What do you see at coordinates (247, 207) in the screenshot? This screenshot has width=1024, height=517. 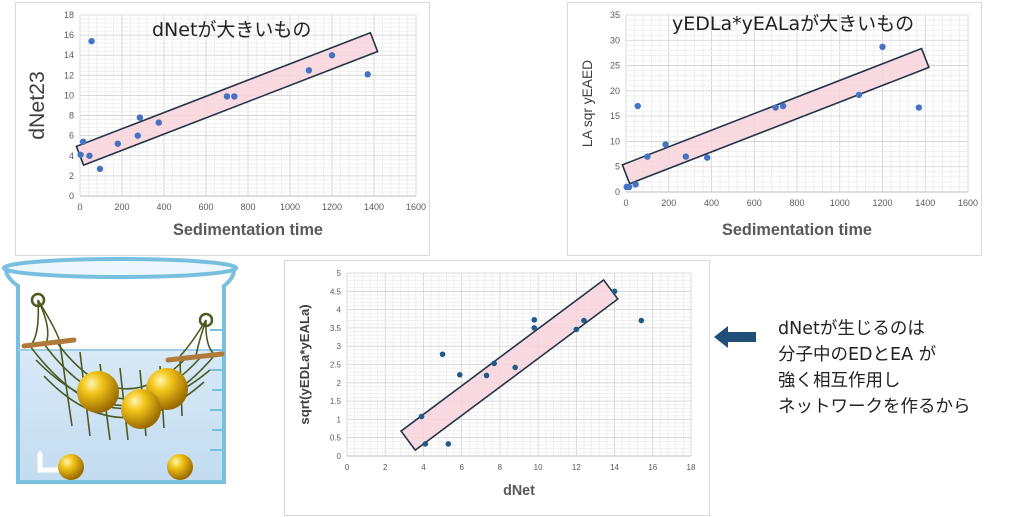 I see `x-tick-label: 800` at bounding box center [247, 207].